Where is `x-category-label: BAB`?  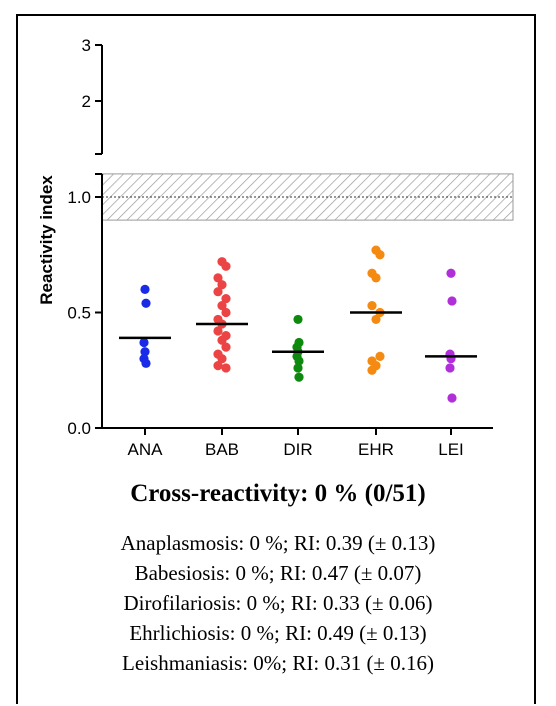
x-category-label: BAB is located at coordinates (222, 449).